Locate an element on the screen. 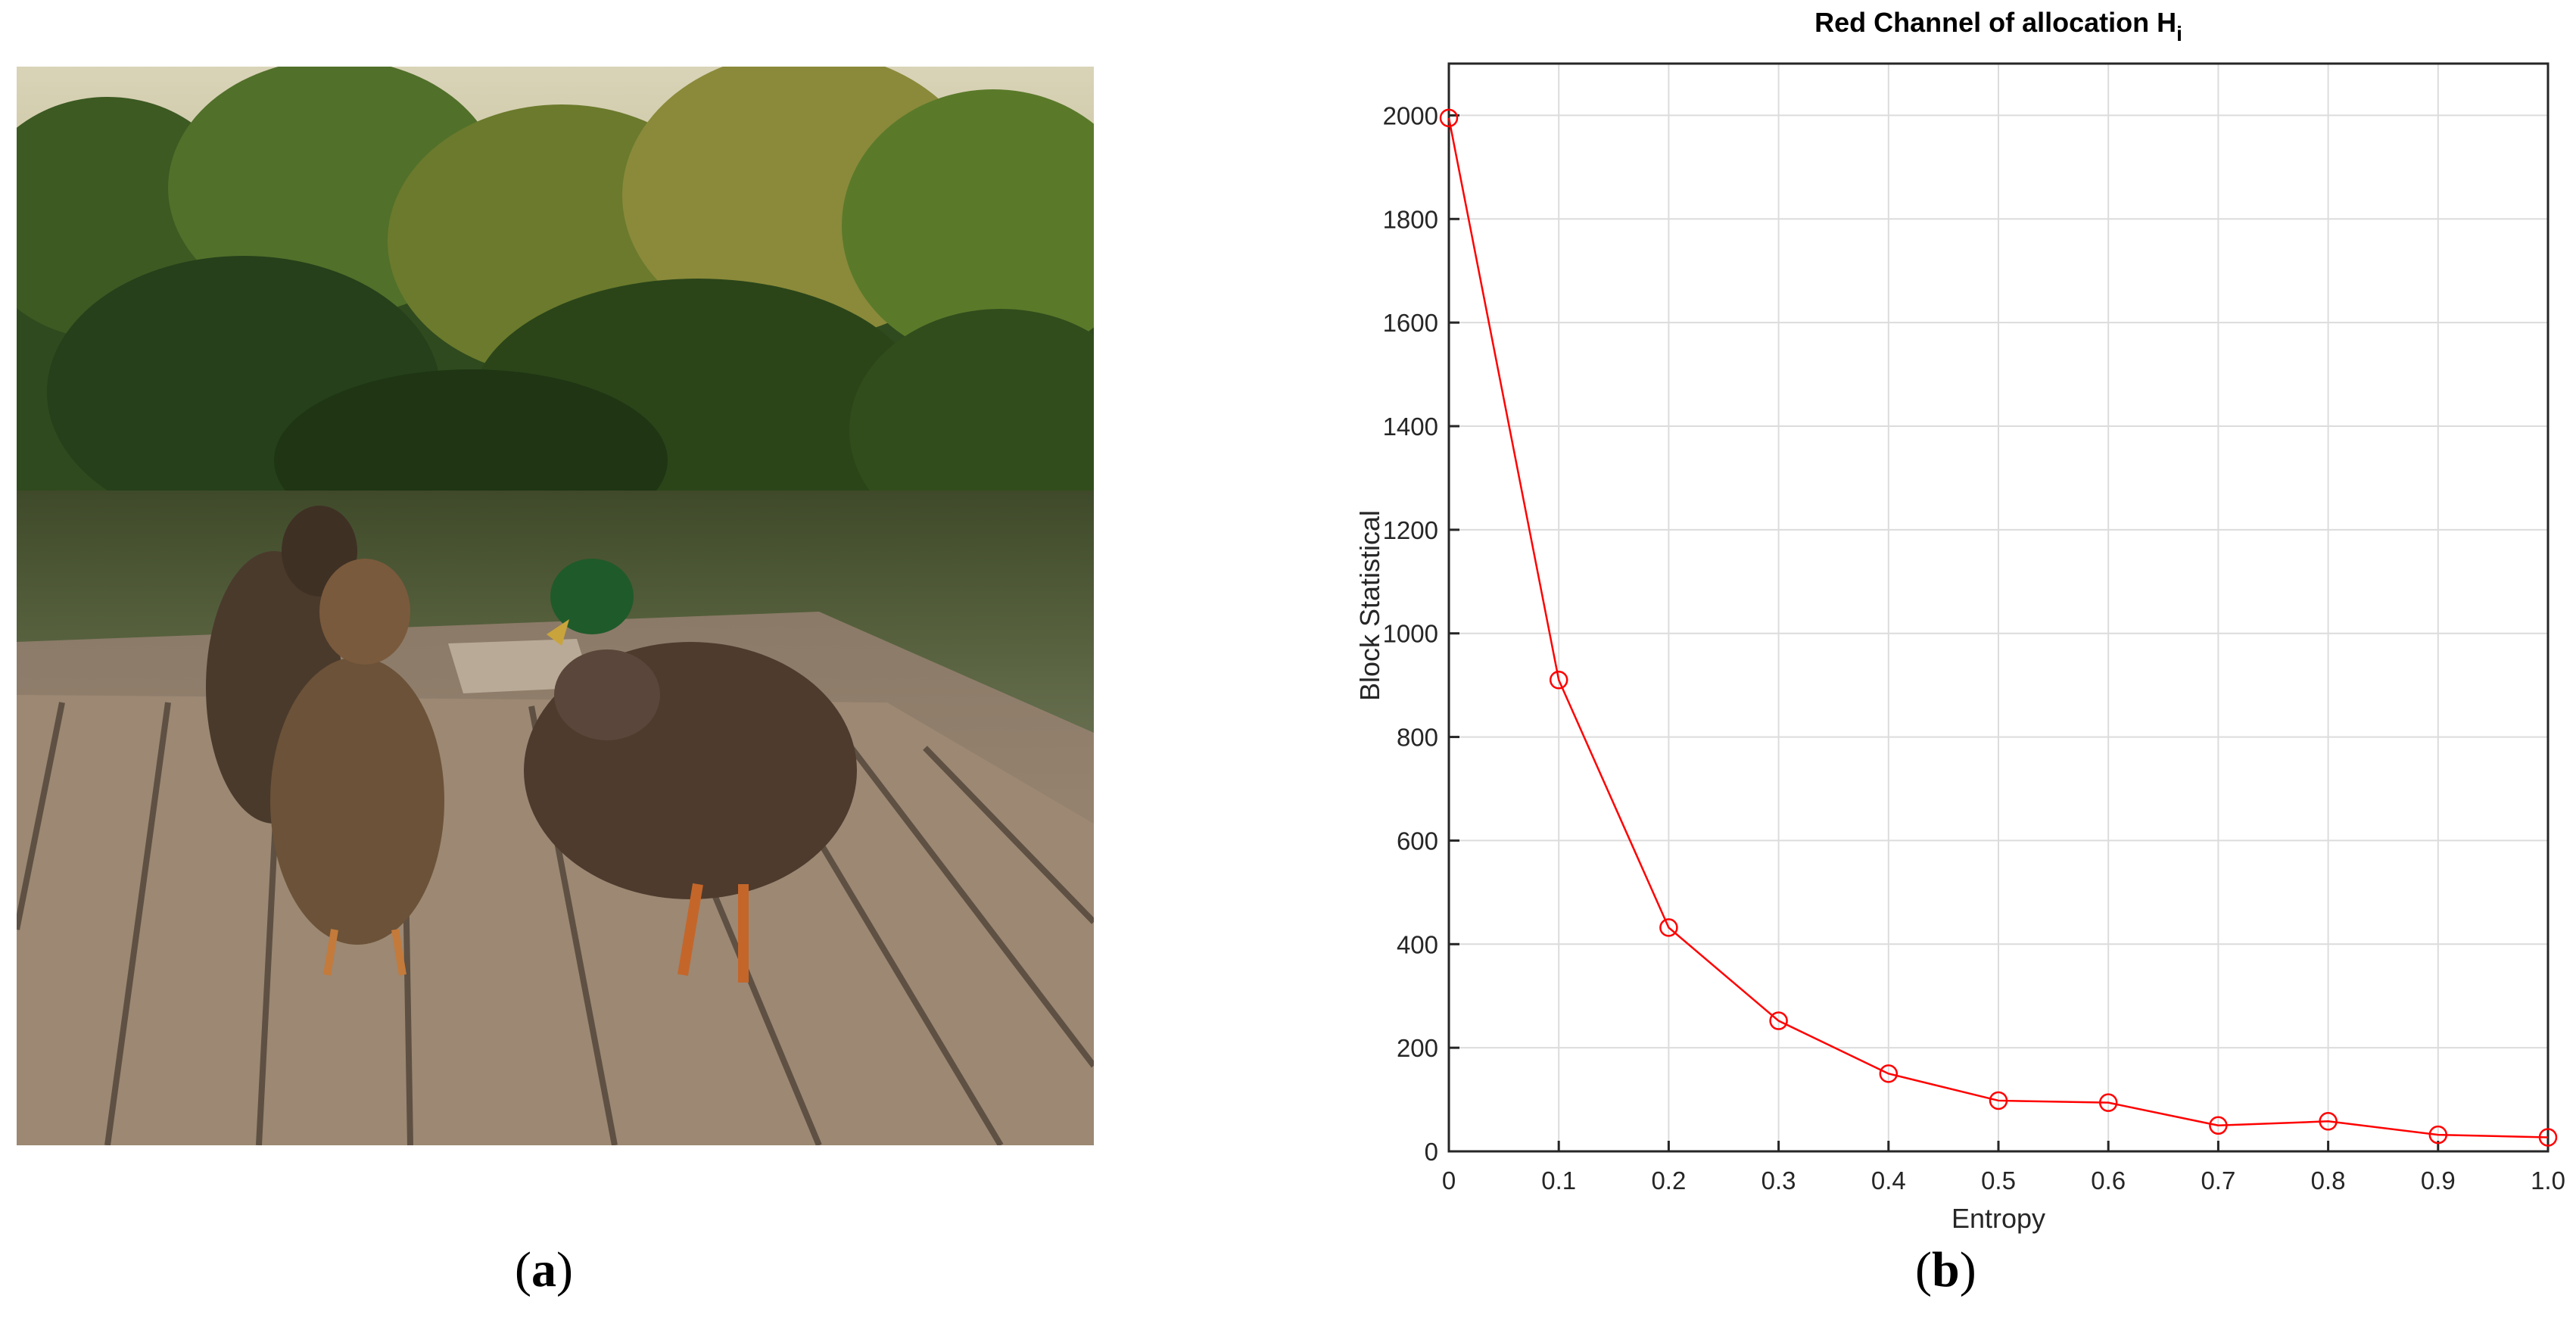 This screenshot has height=1330, width=2576. y-tick-label: 600 is located at coordinates (1417, 841).